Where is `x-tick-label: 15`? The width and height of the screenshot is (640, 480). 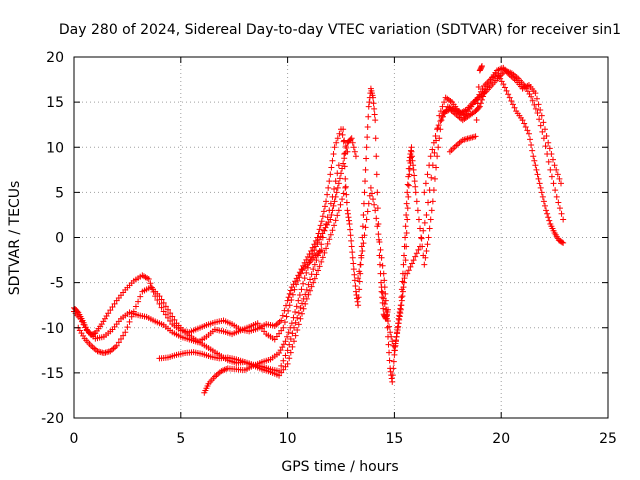
x-tick-label: 15 is located at coordinates (394, 439).